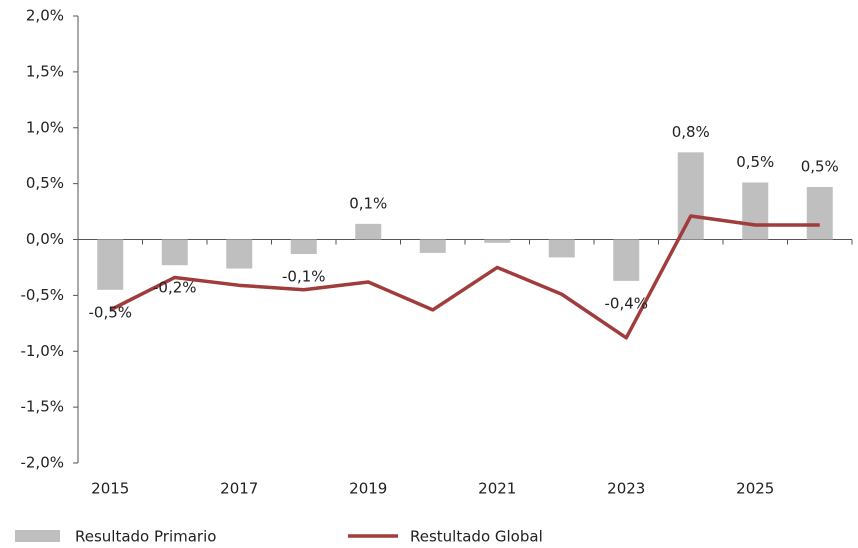 This screenshot has width=858, height=548. Describe the element at coordinates (110, 312) in the screenshot. I see `data-label: -0,5%` at that location.